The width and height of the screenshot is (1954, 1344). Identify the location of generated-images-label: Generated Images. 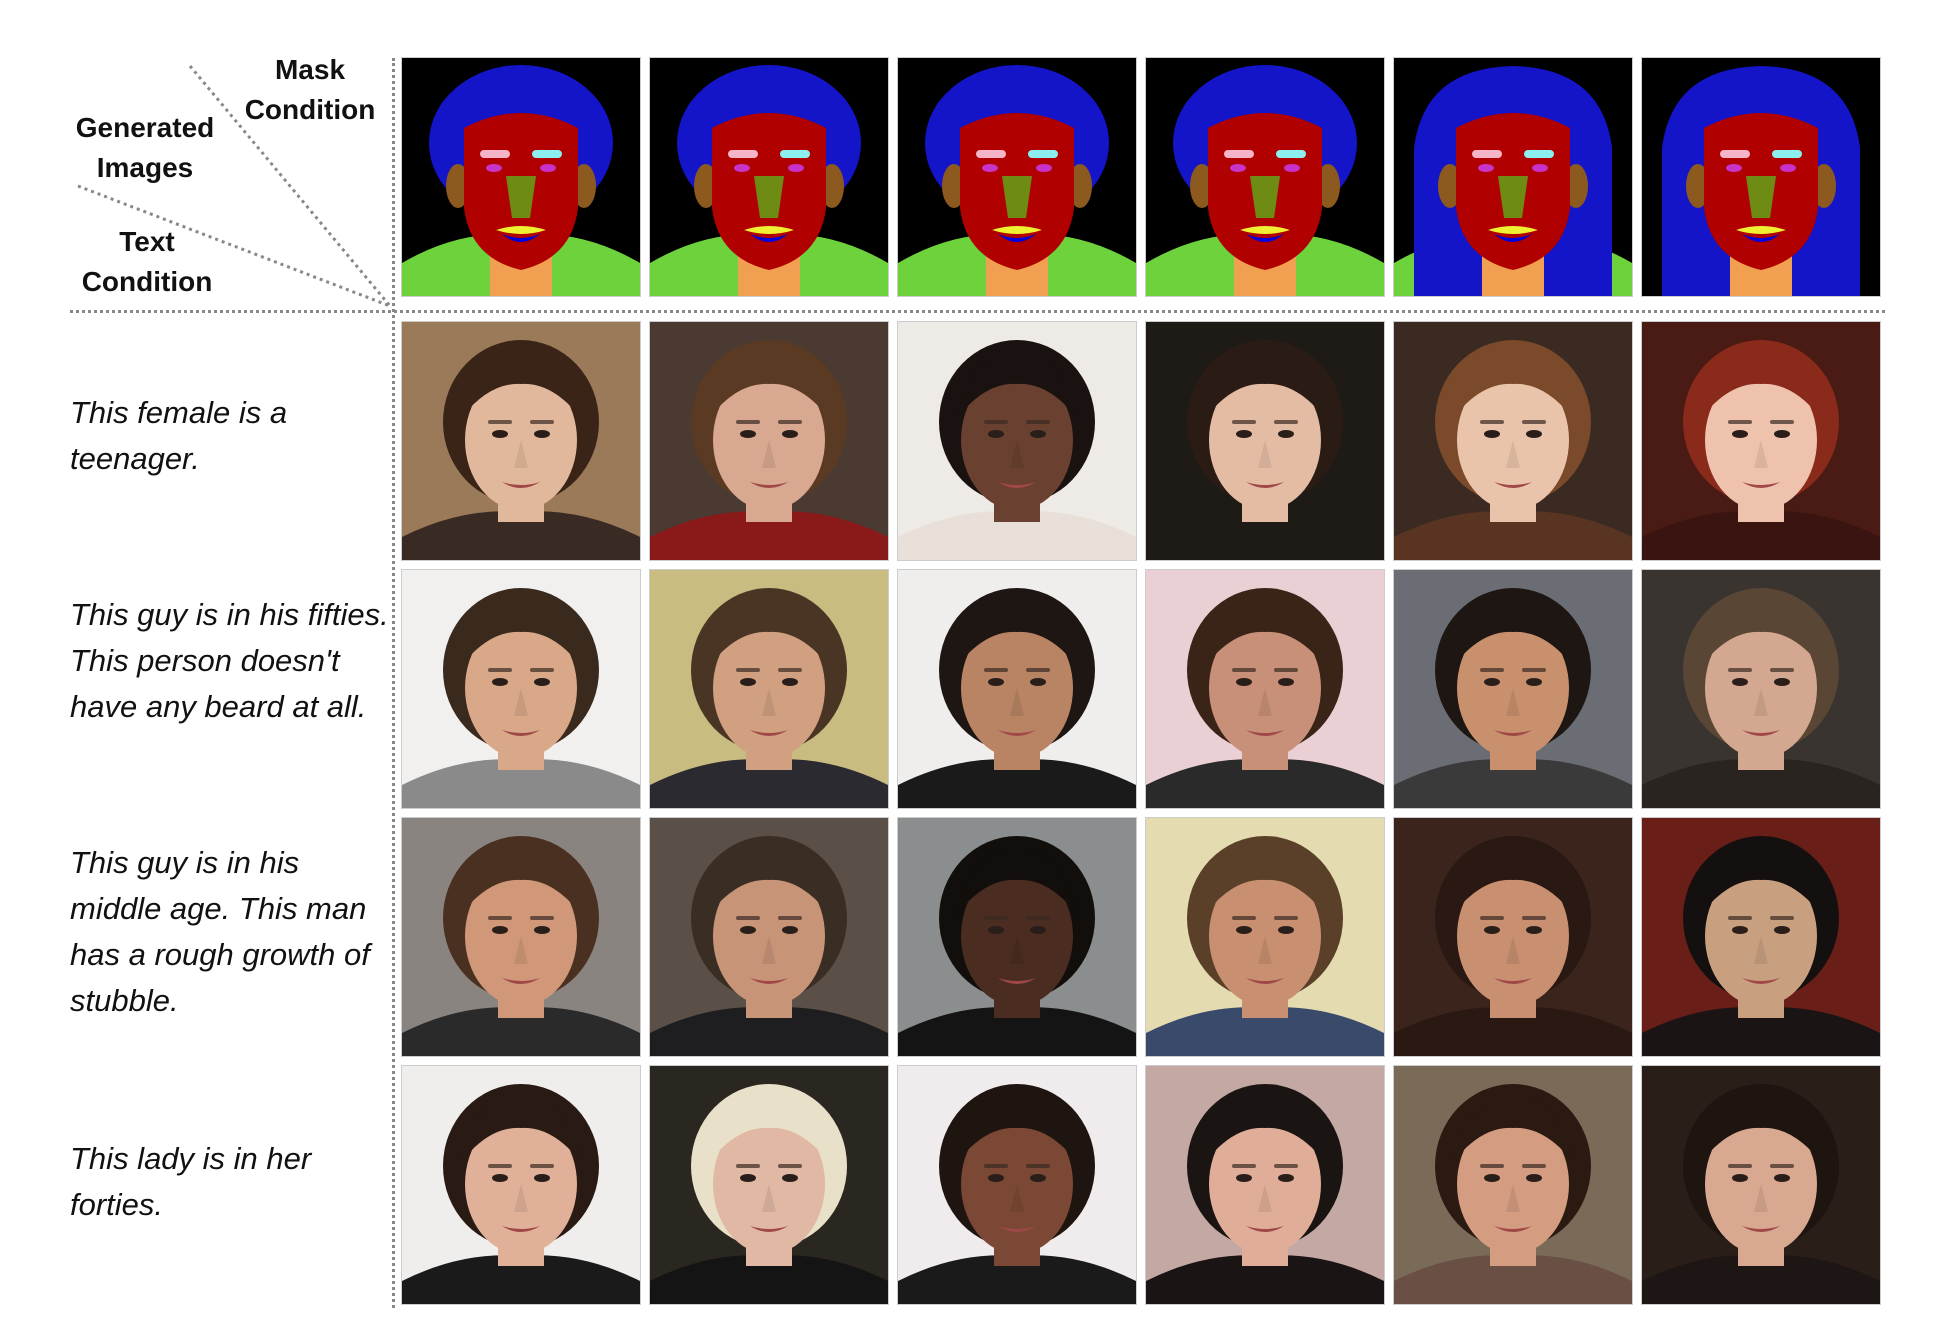
(145, 148).